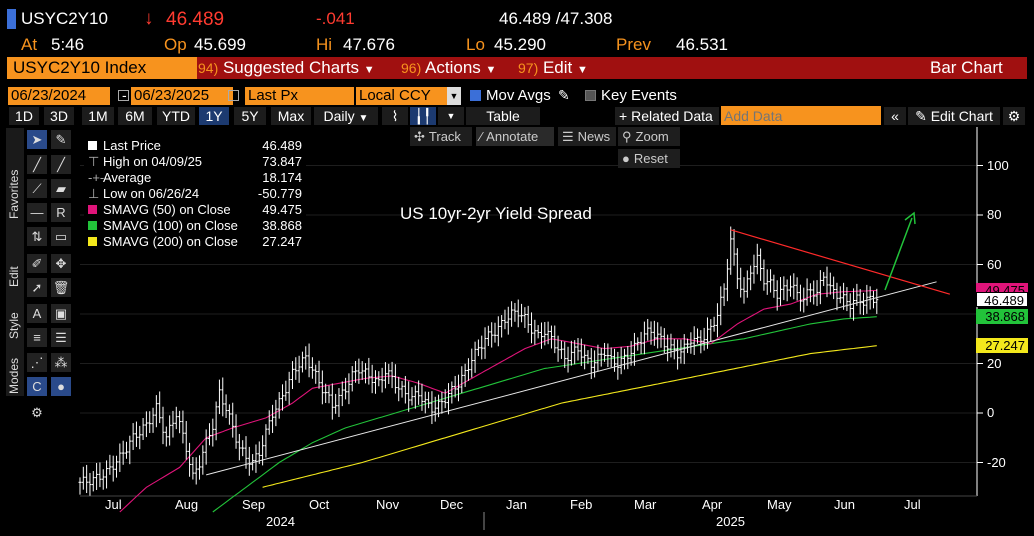 This screenshot has height=536, width=1034. Describe the element at coordinates (37, 362) in the screenshot. I see `dotted-mode-icon: ⋰` at that location.